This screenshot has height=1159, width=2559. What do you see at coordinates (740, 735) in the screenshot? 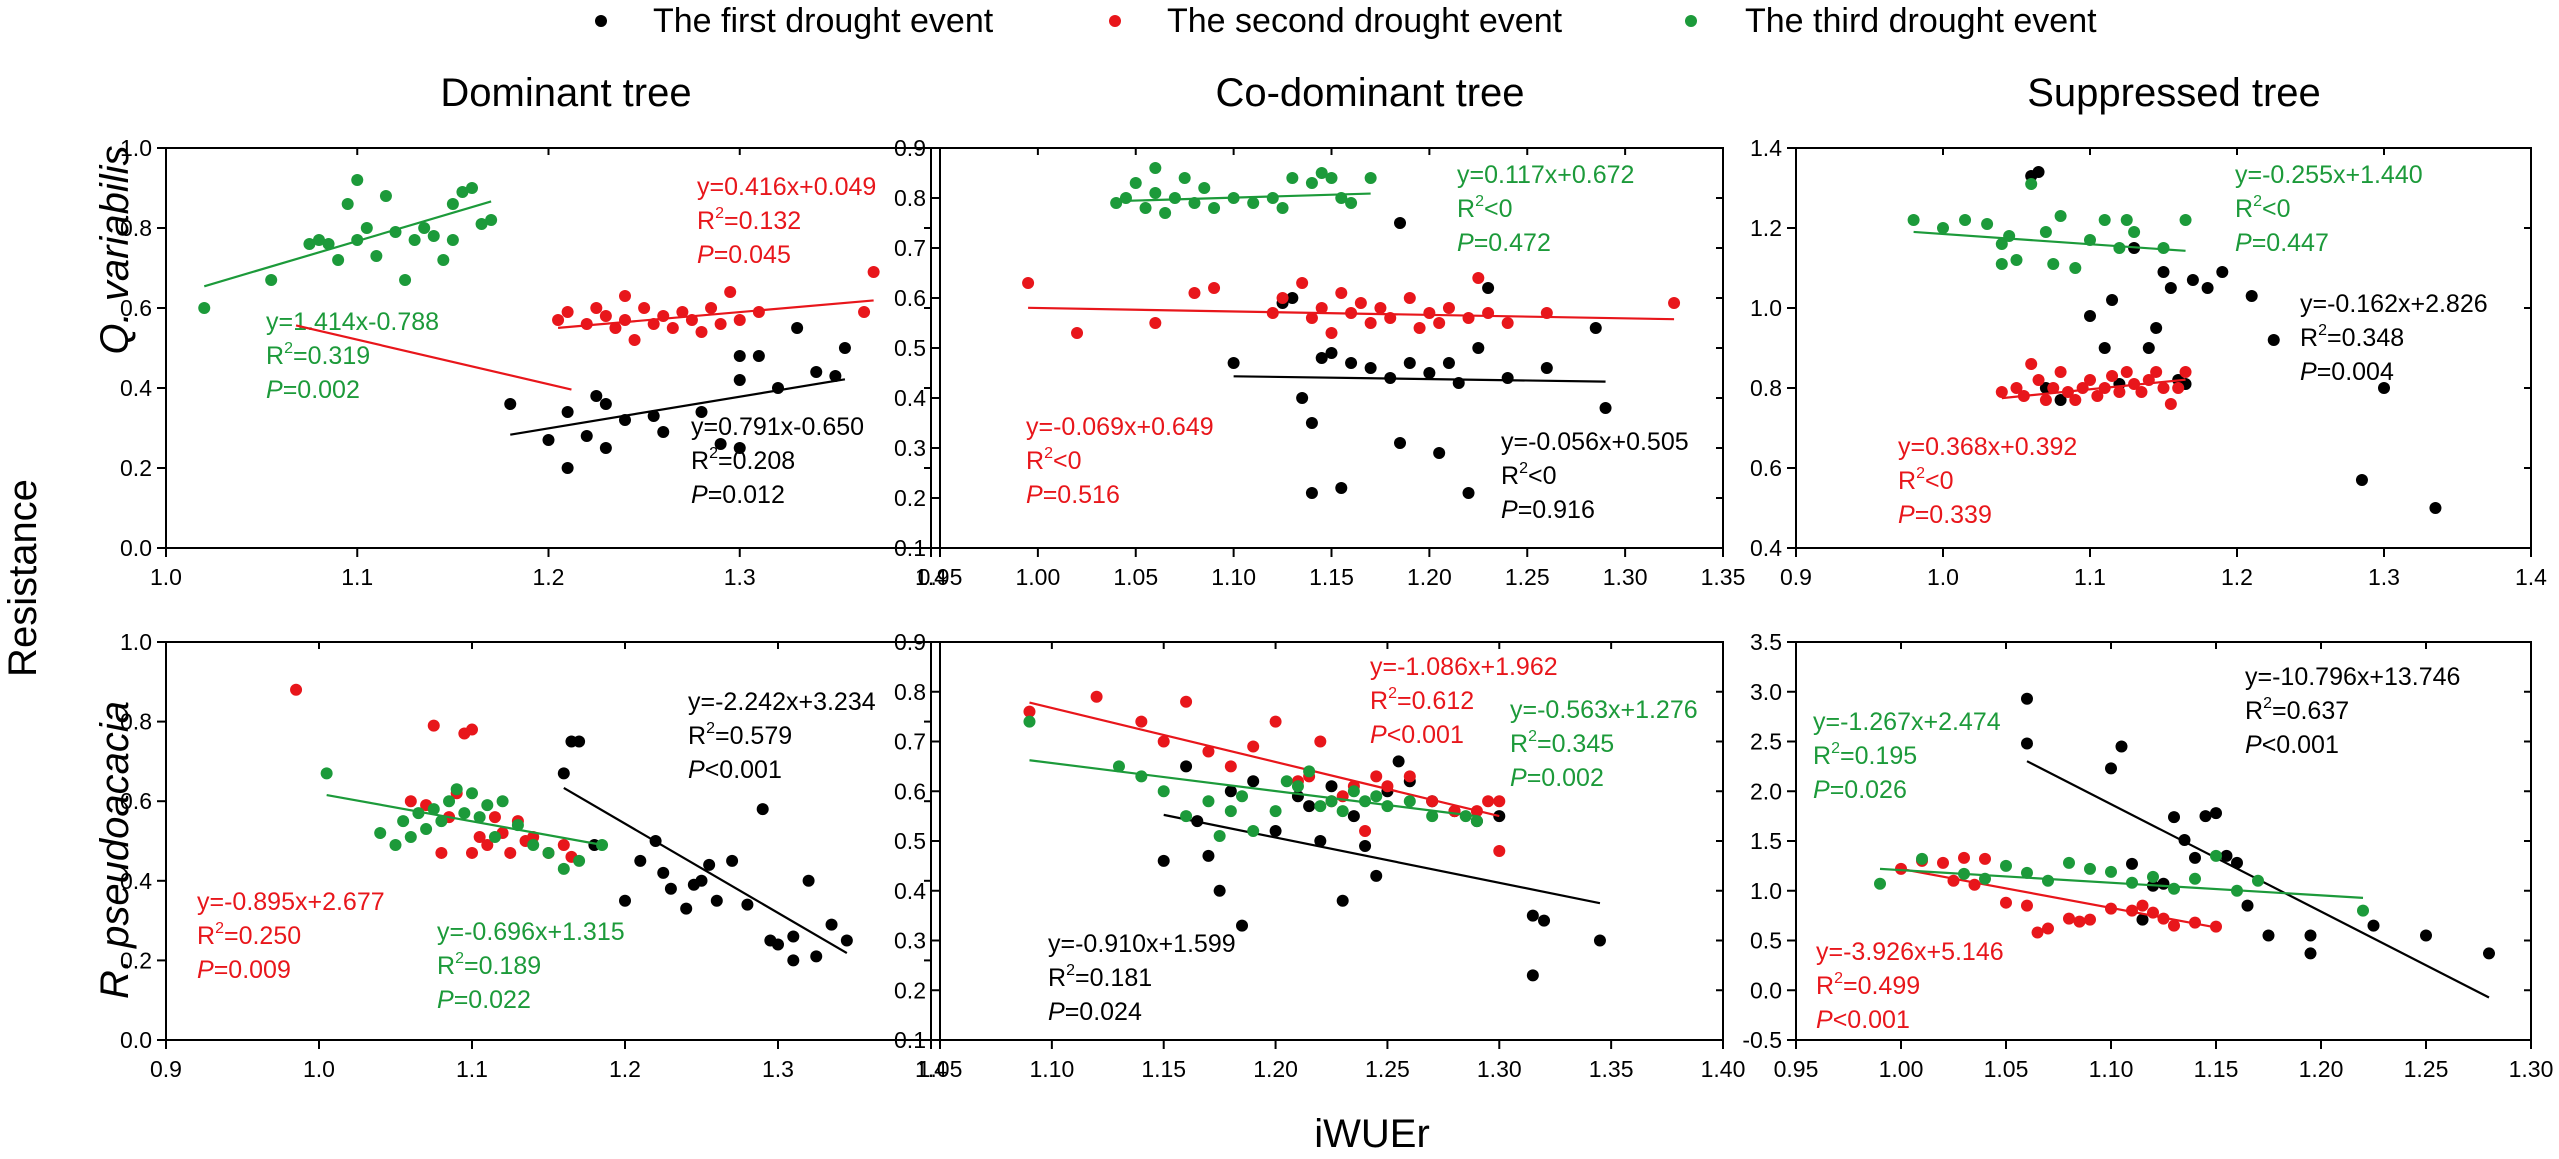
I see `fit-r-squared: R2=0.579` at bounding box center [740, 735].